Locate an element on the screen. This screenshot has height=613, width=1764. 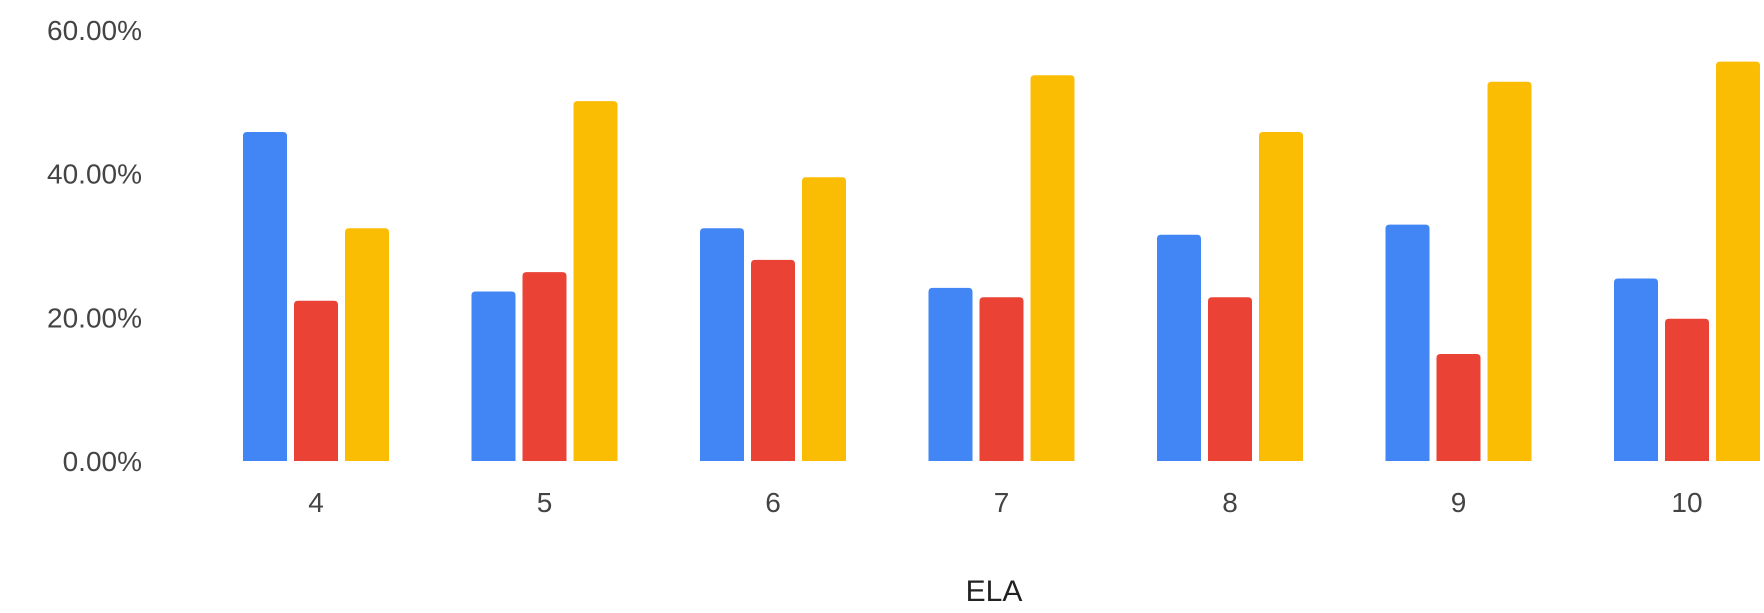
x-axis-title: ELA is located at coordinates (994, 591).